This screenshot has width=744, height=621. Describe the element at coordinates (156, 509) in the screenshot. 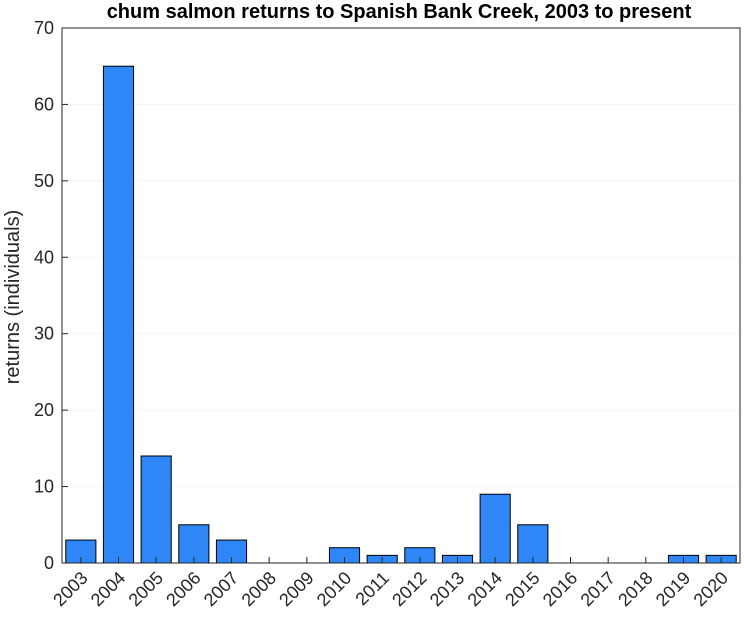

I see `bar-2005` at that location.